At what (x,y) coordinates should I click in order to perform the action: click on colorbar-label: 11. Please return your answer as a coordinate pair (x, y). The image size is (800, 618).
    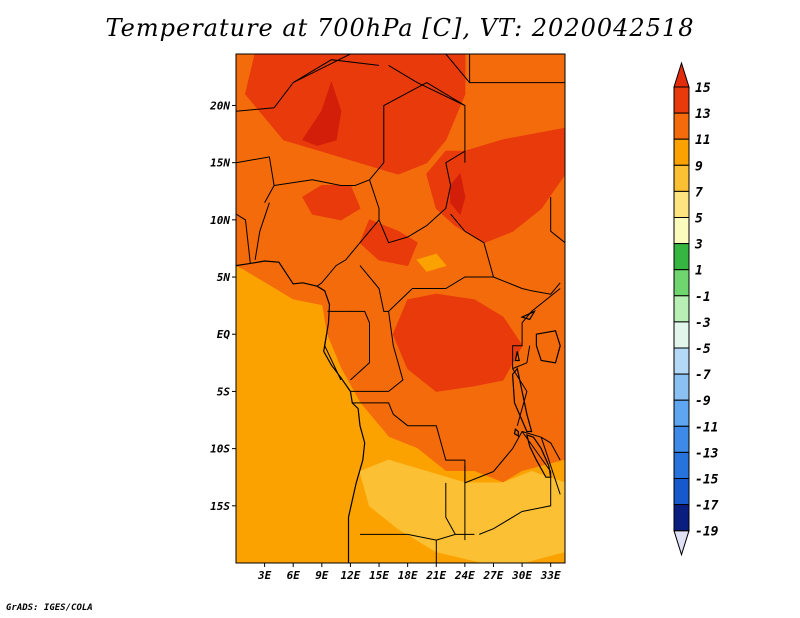
    Looking at the image, I should click on (703, 140).